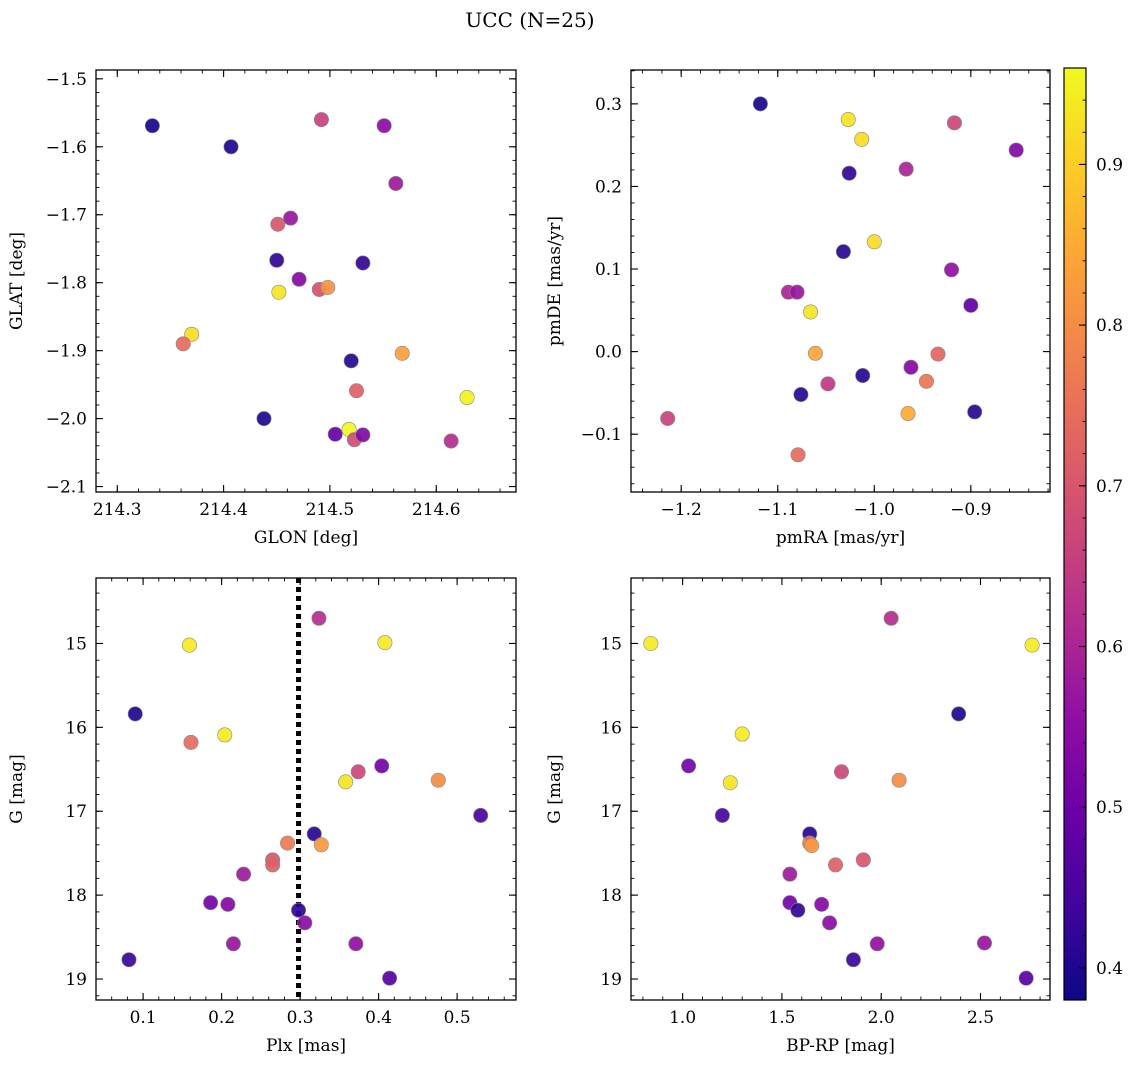  What do you see at coordinates (457, 1018) in the screenshot?
I see `x-tick-label: 0.5` at bounding box center [457, 1018].